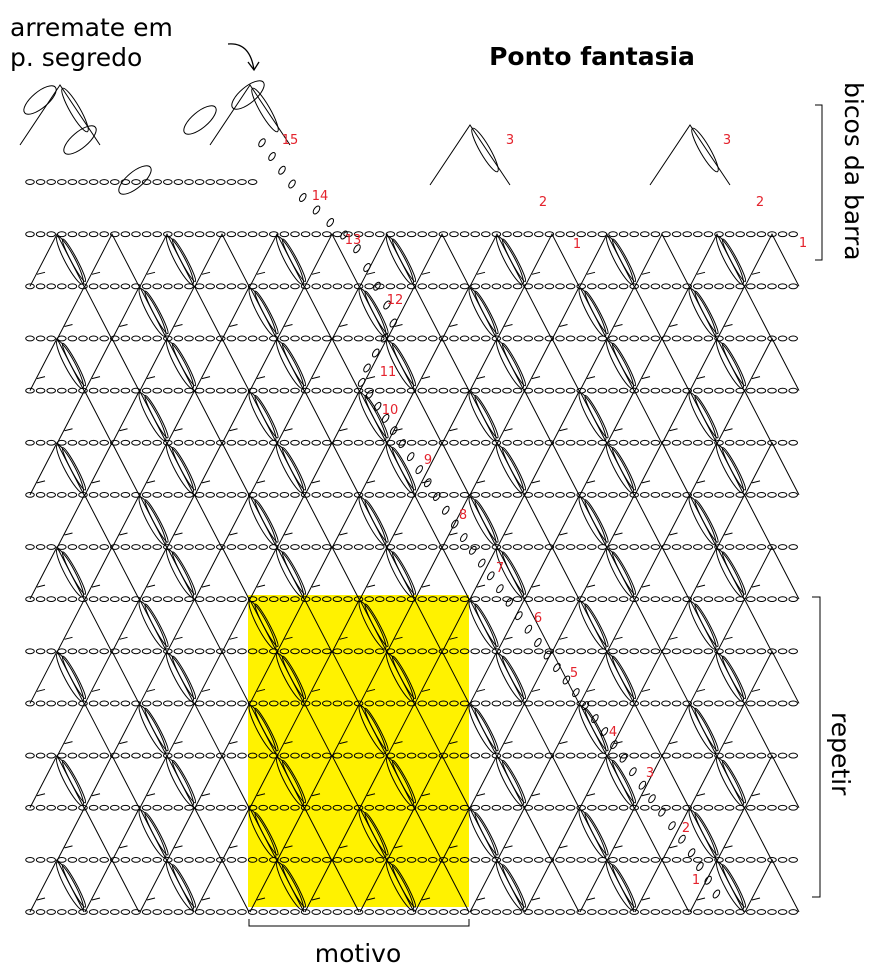  Describe the element at coordinates (803, 243) in the screenshot. I see `point-number: 1` at that location.